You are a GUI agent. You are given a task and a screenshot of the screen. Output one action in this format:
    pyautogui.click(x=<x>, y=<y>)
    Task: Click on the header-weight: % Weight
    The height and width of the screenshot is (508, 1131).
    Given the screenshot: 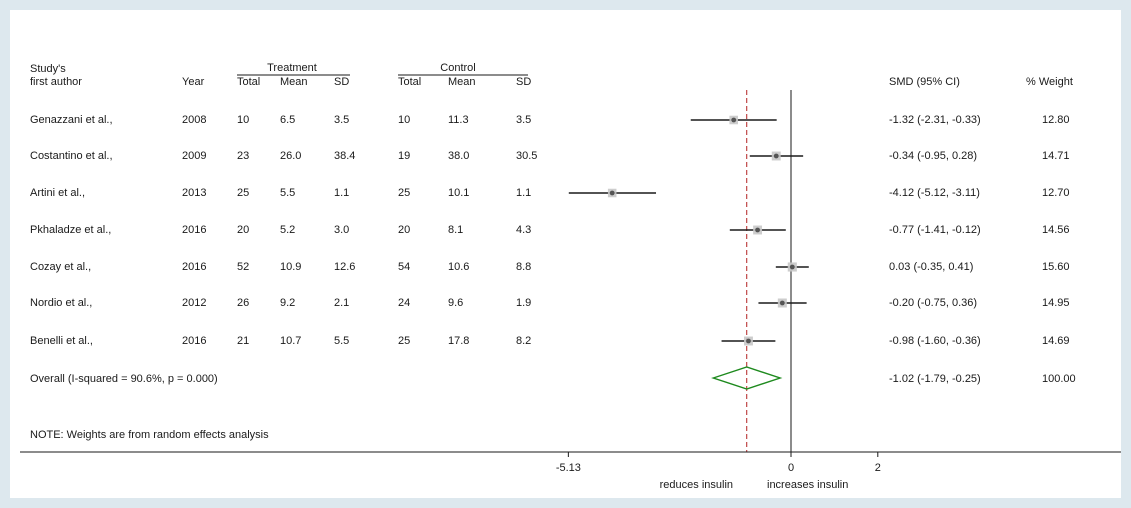 What is the action you would take?
    pyautogui.click(x=1049, y=82)
    